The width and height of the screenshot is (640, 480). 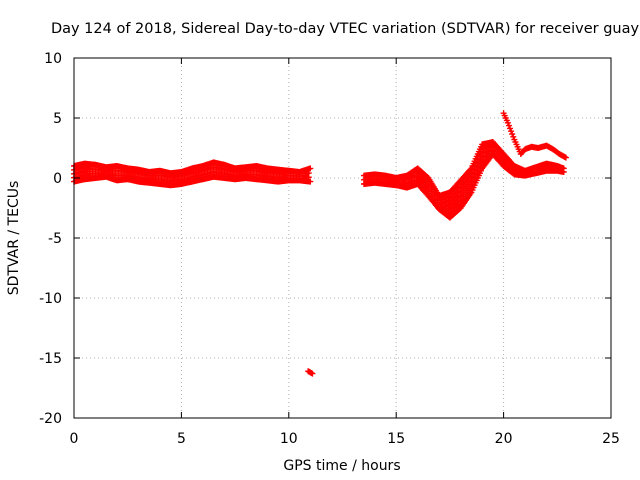 I want to click on x-tick-label: 25, so click(x=611, y=439).